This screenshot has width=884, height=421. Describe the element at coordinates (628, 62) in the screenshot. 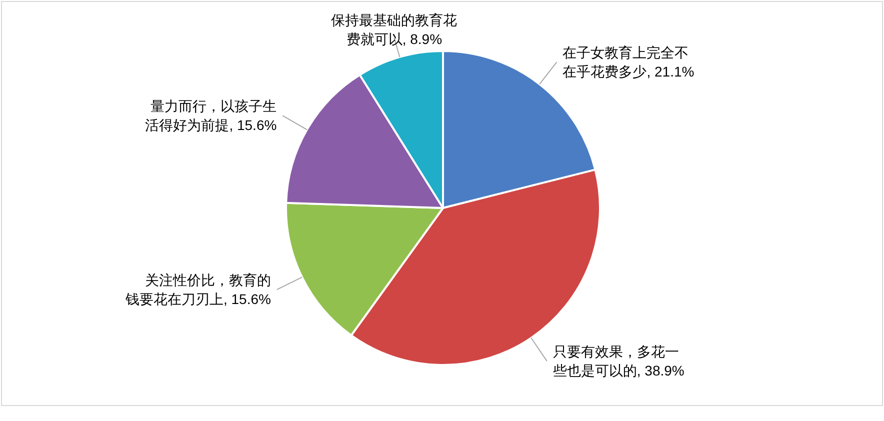

I see `slice-label: 在子女教育上完全不在乎花费多少, 21.1%` at that location.